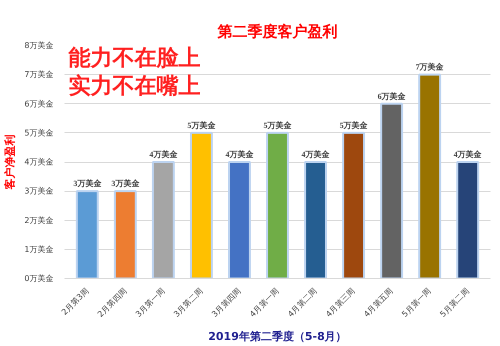 This screenshot has width=500, height=346. I want to click on y-tick-label: 1万美金, so click(39, 249).